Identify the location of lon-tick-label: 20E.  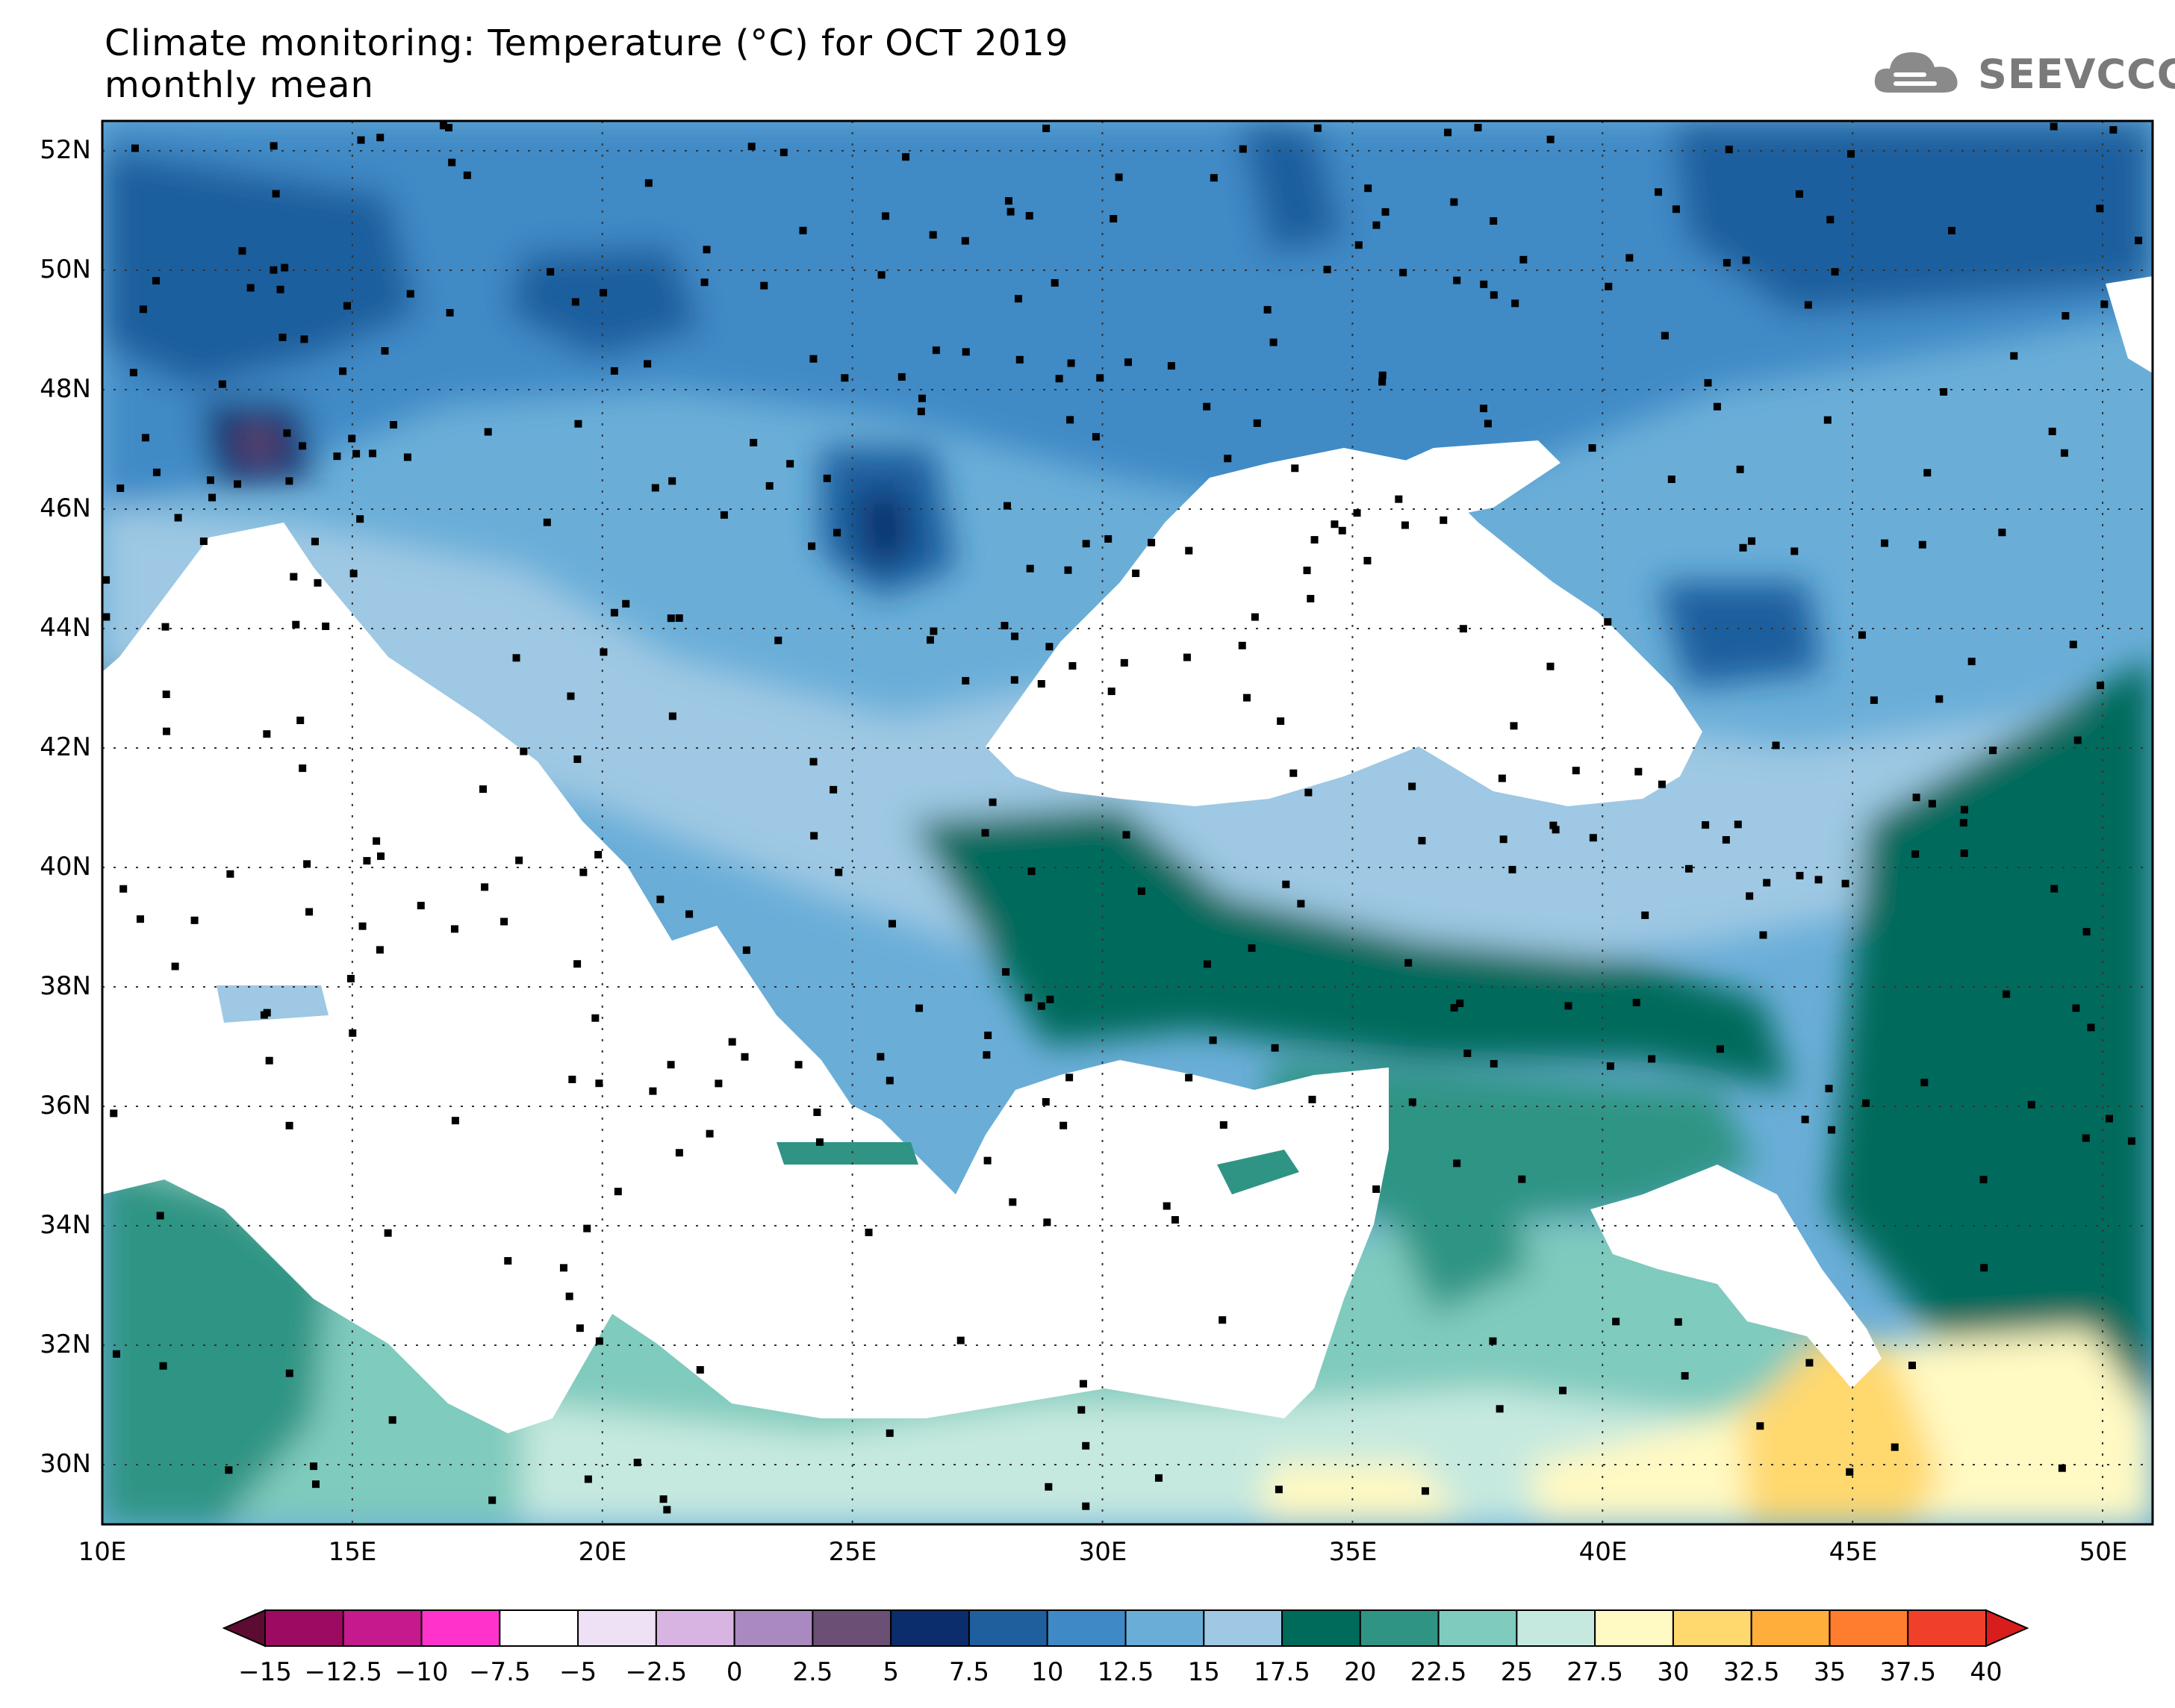
(603, 1552).